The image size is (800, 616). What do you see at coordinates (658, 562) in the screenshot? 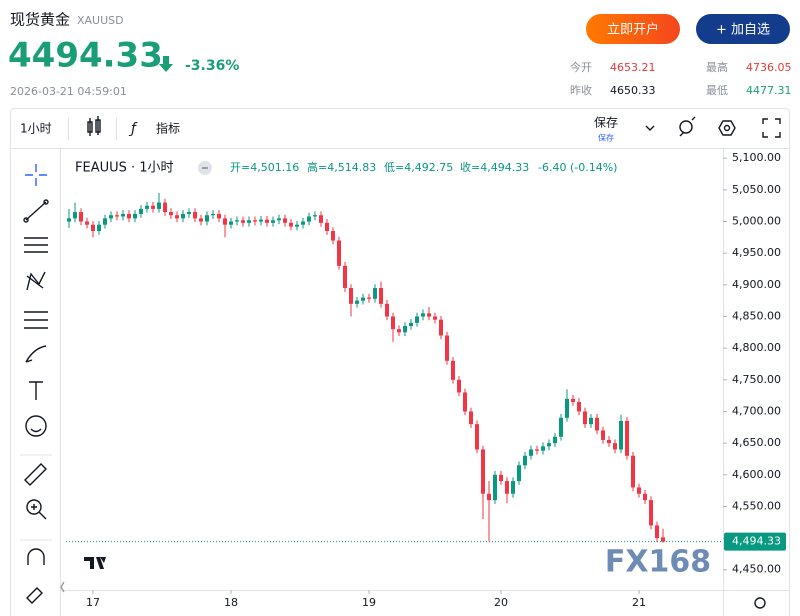
I see `watermark: FX168` at bounding box center [658, 562].